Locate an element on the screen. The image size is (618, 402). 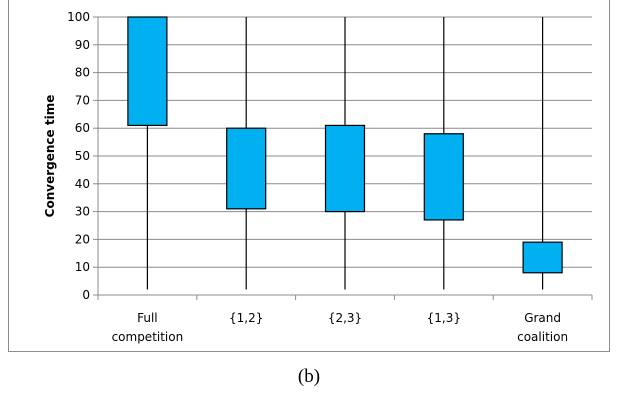
y-tick-label: 80 is located at coordinates (82, 73).